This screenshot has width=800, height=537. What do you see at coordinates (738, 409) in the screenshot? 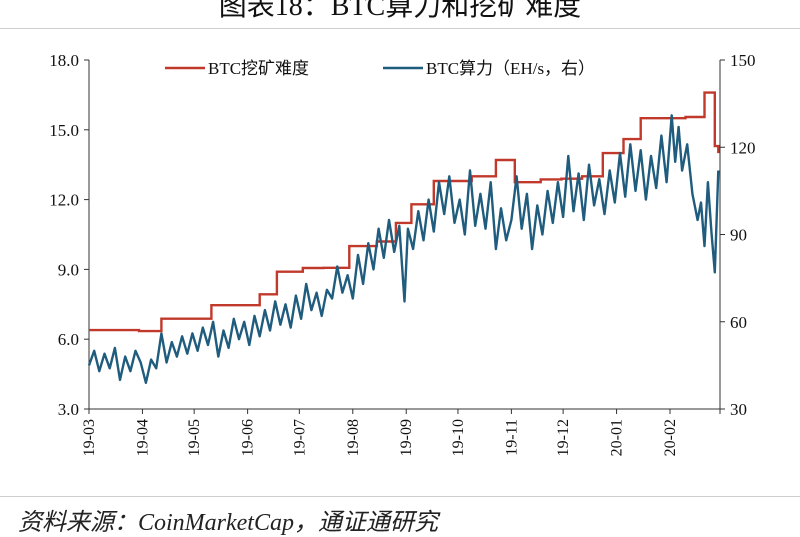
I see `y-right-tick-label: 30` at bounding box center [738, 409].